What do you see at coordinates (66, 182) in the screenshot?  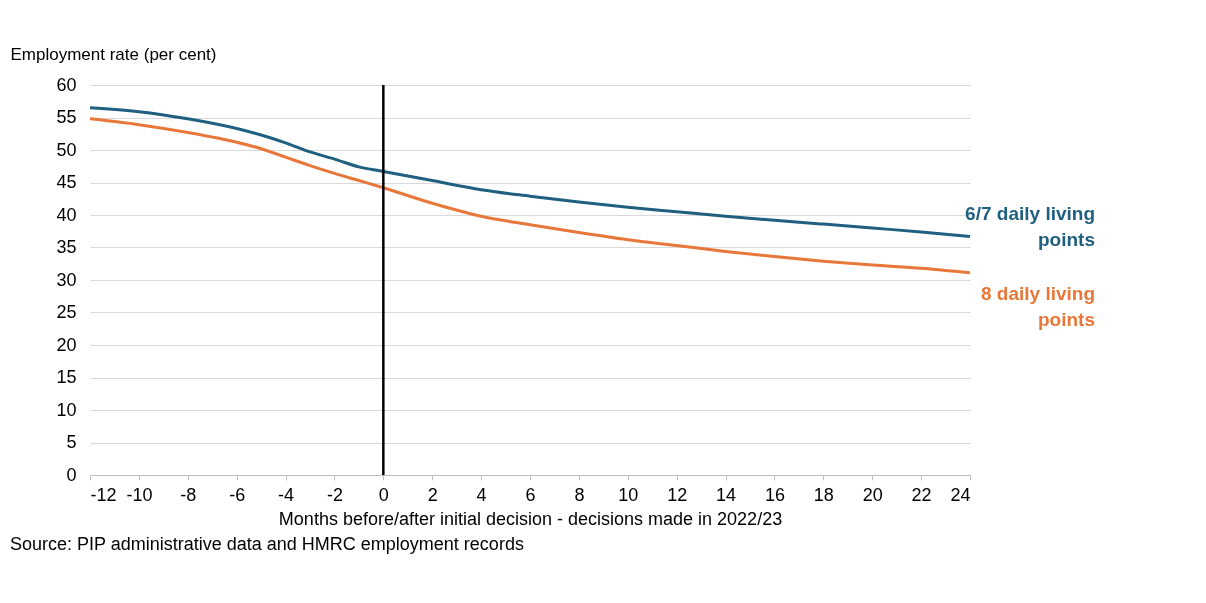 I see `y-tick-label: 45` at bounding box center [66, 182].